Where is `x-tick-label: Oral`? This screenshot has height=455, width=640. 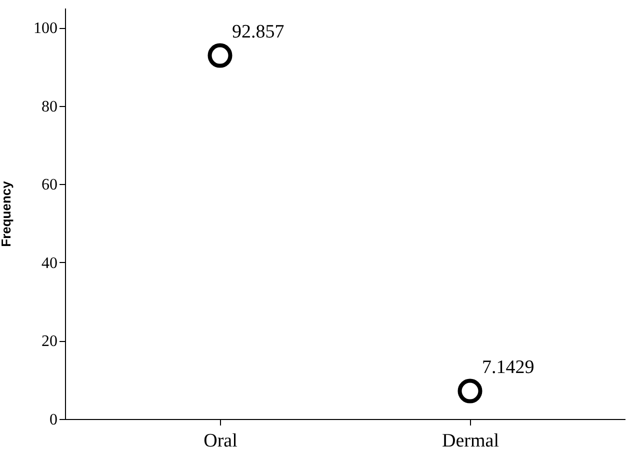
x-tick-label: Oral is located at coordinates (221, 441).